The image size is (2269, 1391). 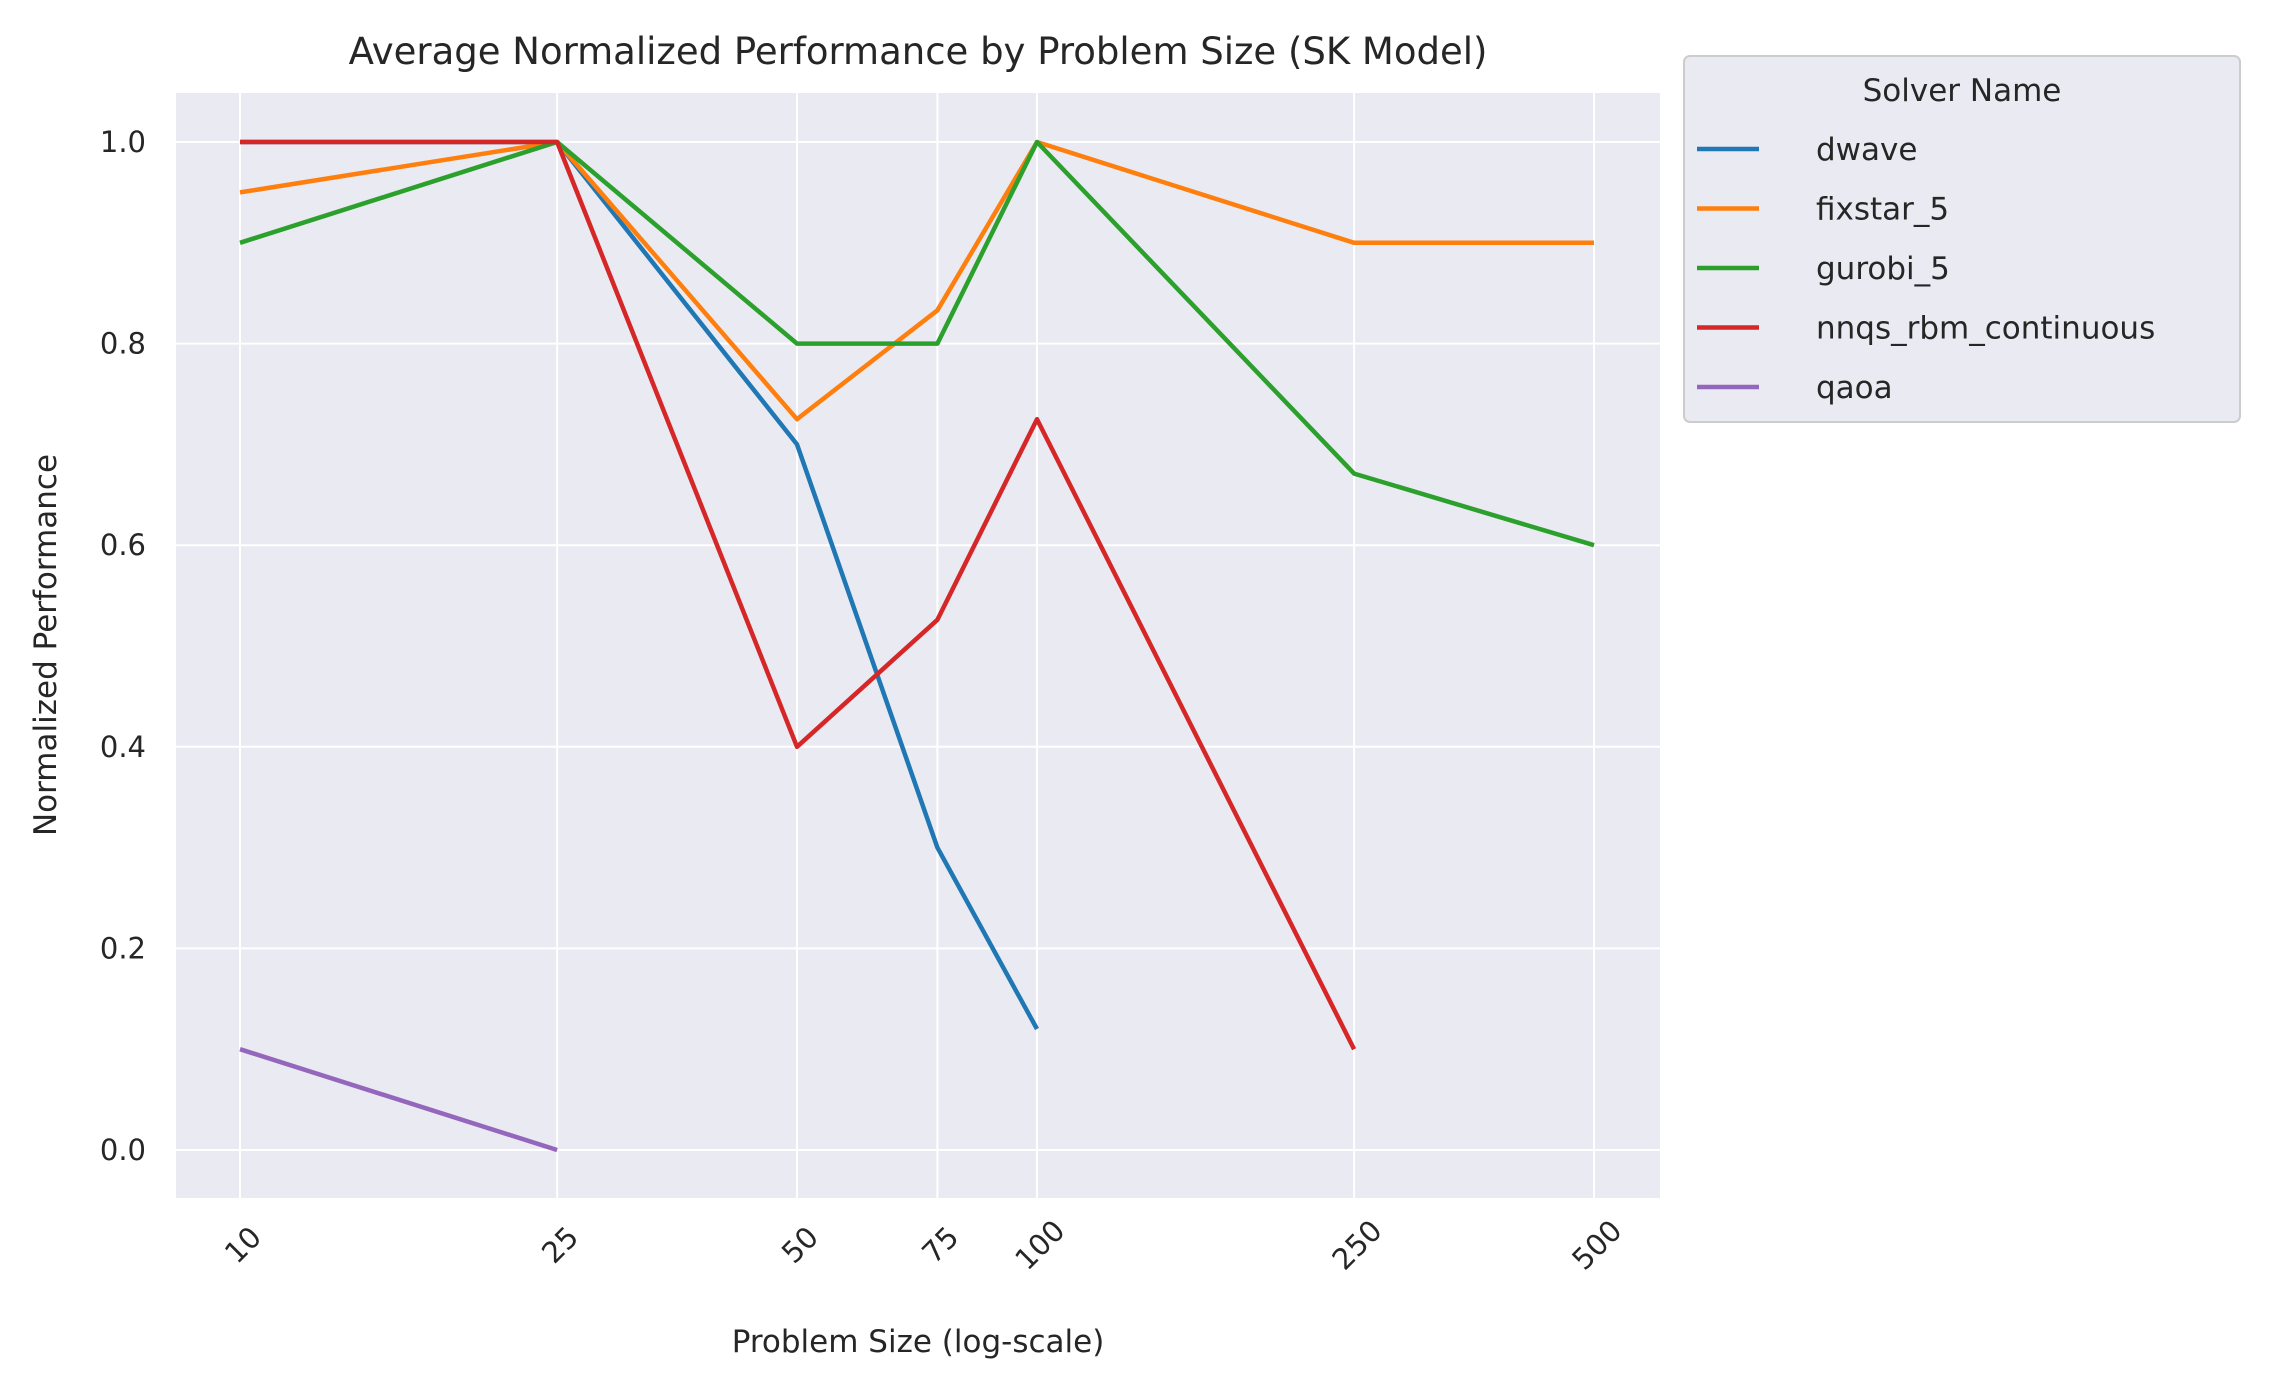 What do you see at coordinates (1985, 329) in the screenshot?
I see `legend-label: nnqs_rbm_continuous` at bounding box center [1985, 329].